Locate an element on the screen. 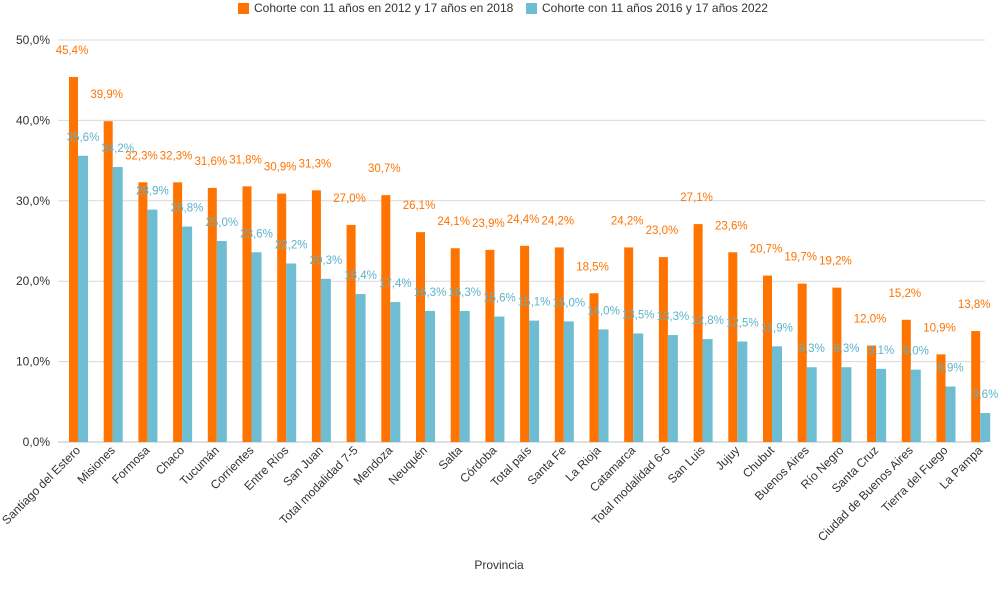 This screenshot has width=998, height=589. data-label-series-1: 26,1% is located at coordinates (419, 206).